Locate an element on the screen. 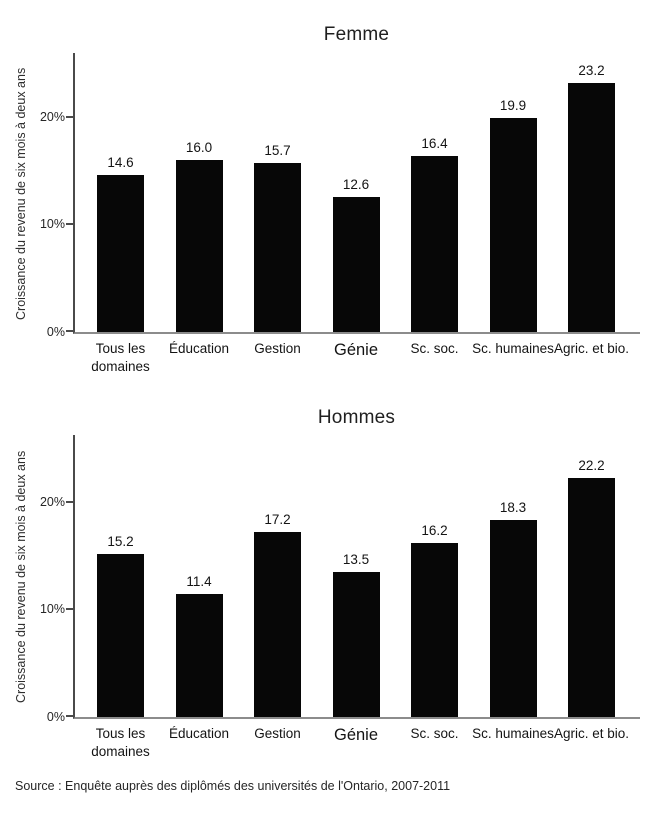  bar-value-label: 22.2 is located at coordinates (591, 465).